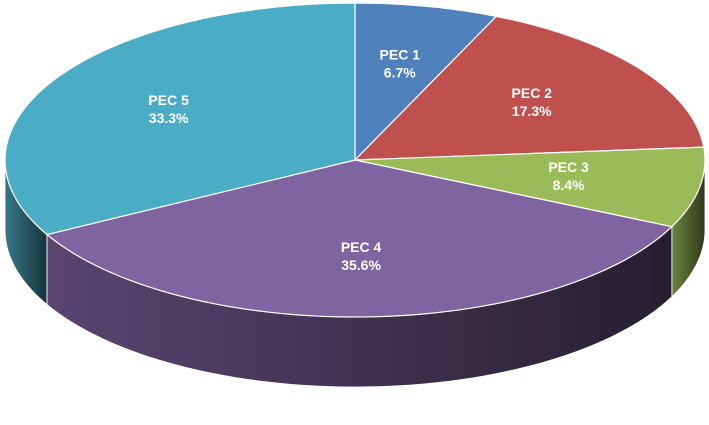 The height and width of the screenshot is (425, 709). Describe the element at coordinates (569, 185) in the screenshot. I see `value-label: 8.4%` at that location.